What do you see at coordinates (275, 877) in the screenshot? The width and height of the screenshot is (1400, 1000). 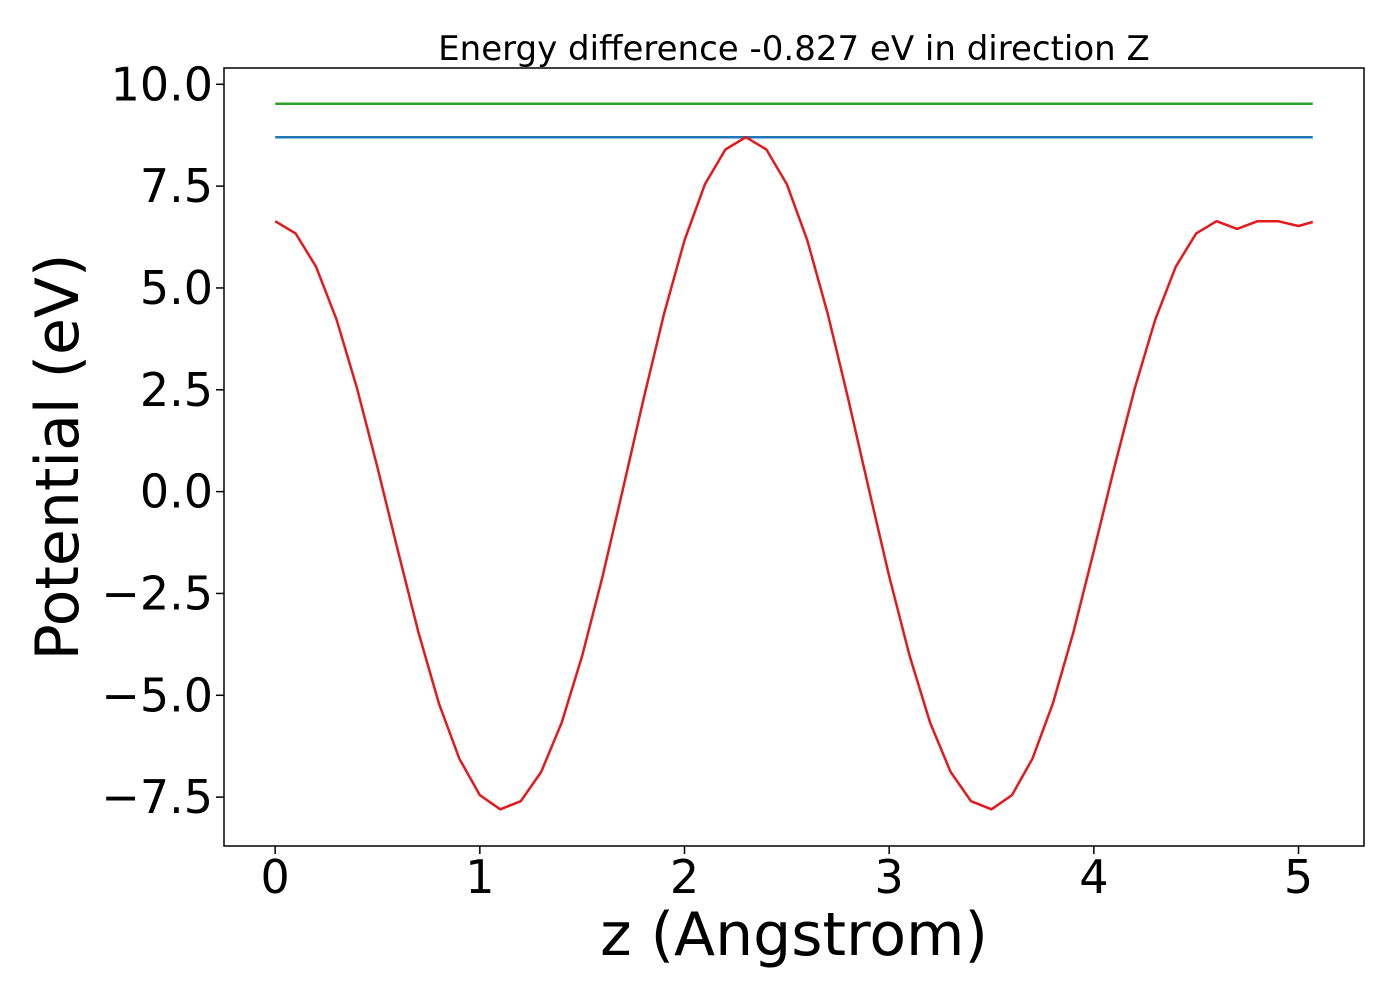 I see `x-tick-label: 0` at bounding box center [275, 877].